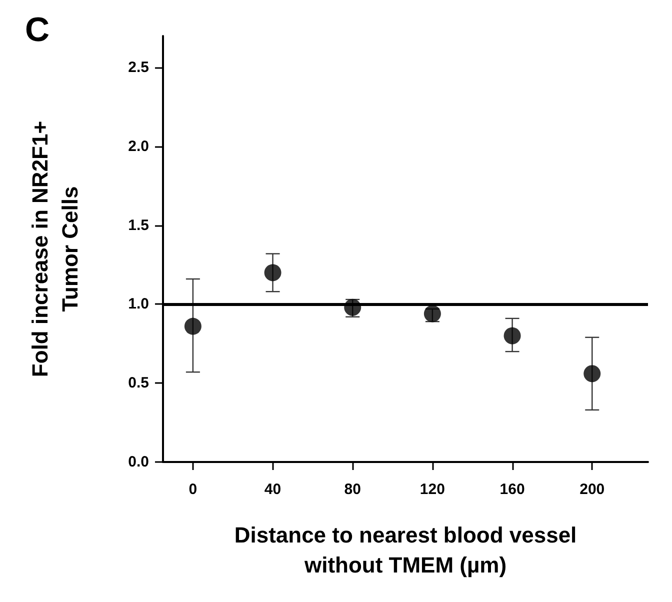 Image resolution: width=672 pixels, height=602 pixels. What do you see at coordinates (432, 489) in the screenshot?
I see `x-tick-label: 120` at bounding box center [432, 489].